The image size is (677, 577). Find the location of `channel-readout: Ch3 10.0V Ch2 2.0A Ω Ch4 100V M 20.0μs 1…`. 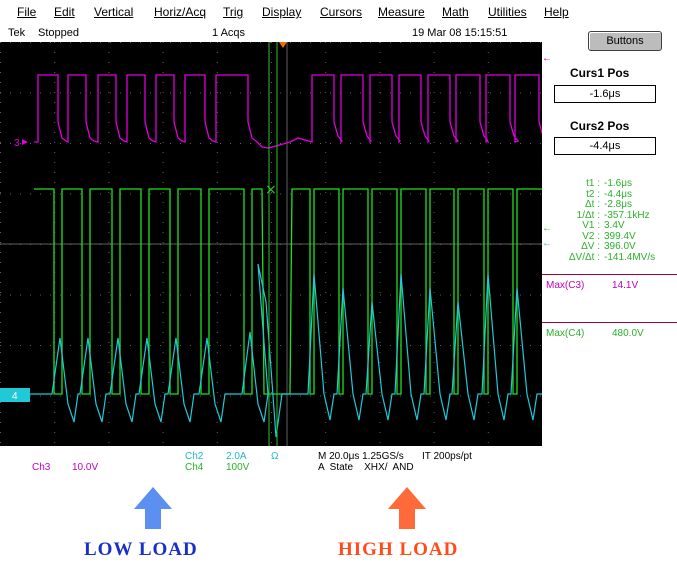

channel-readout: Ch3 10.0V Ch2 2.0A Ω Ch4 100V M 20.0μs 1… is located at coordinates (338, 463).